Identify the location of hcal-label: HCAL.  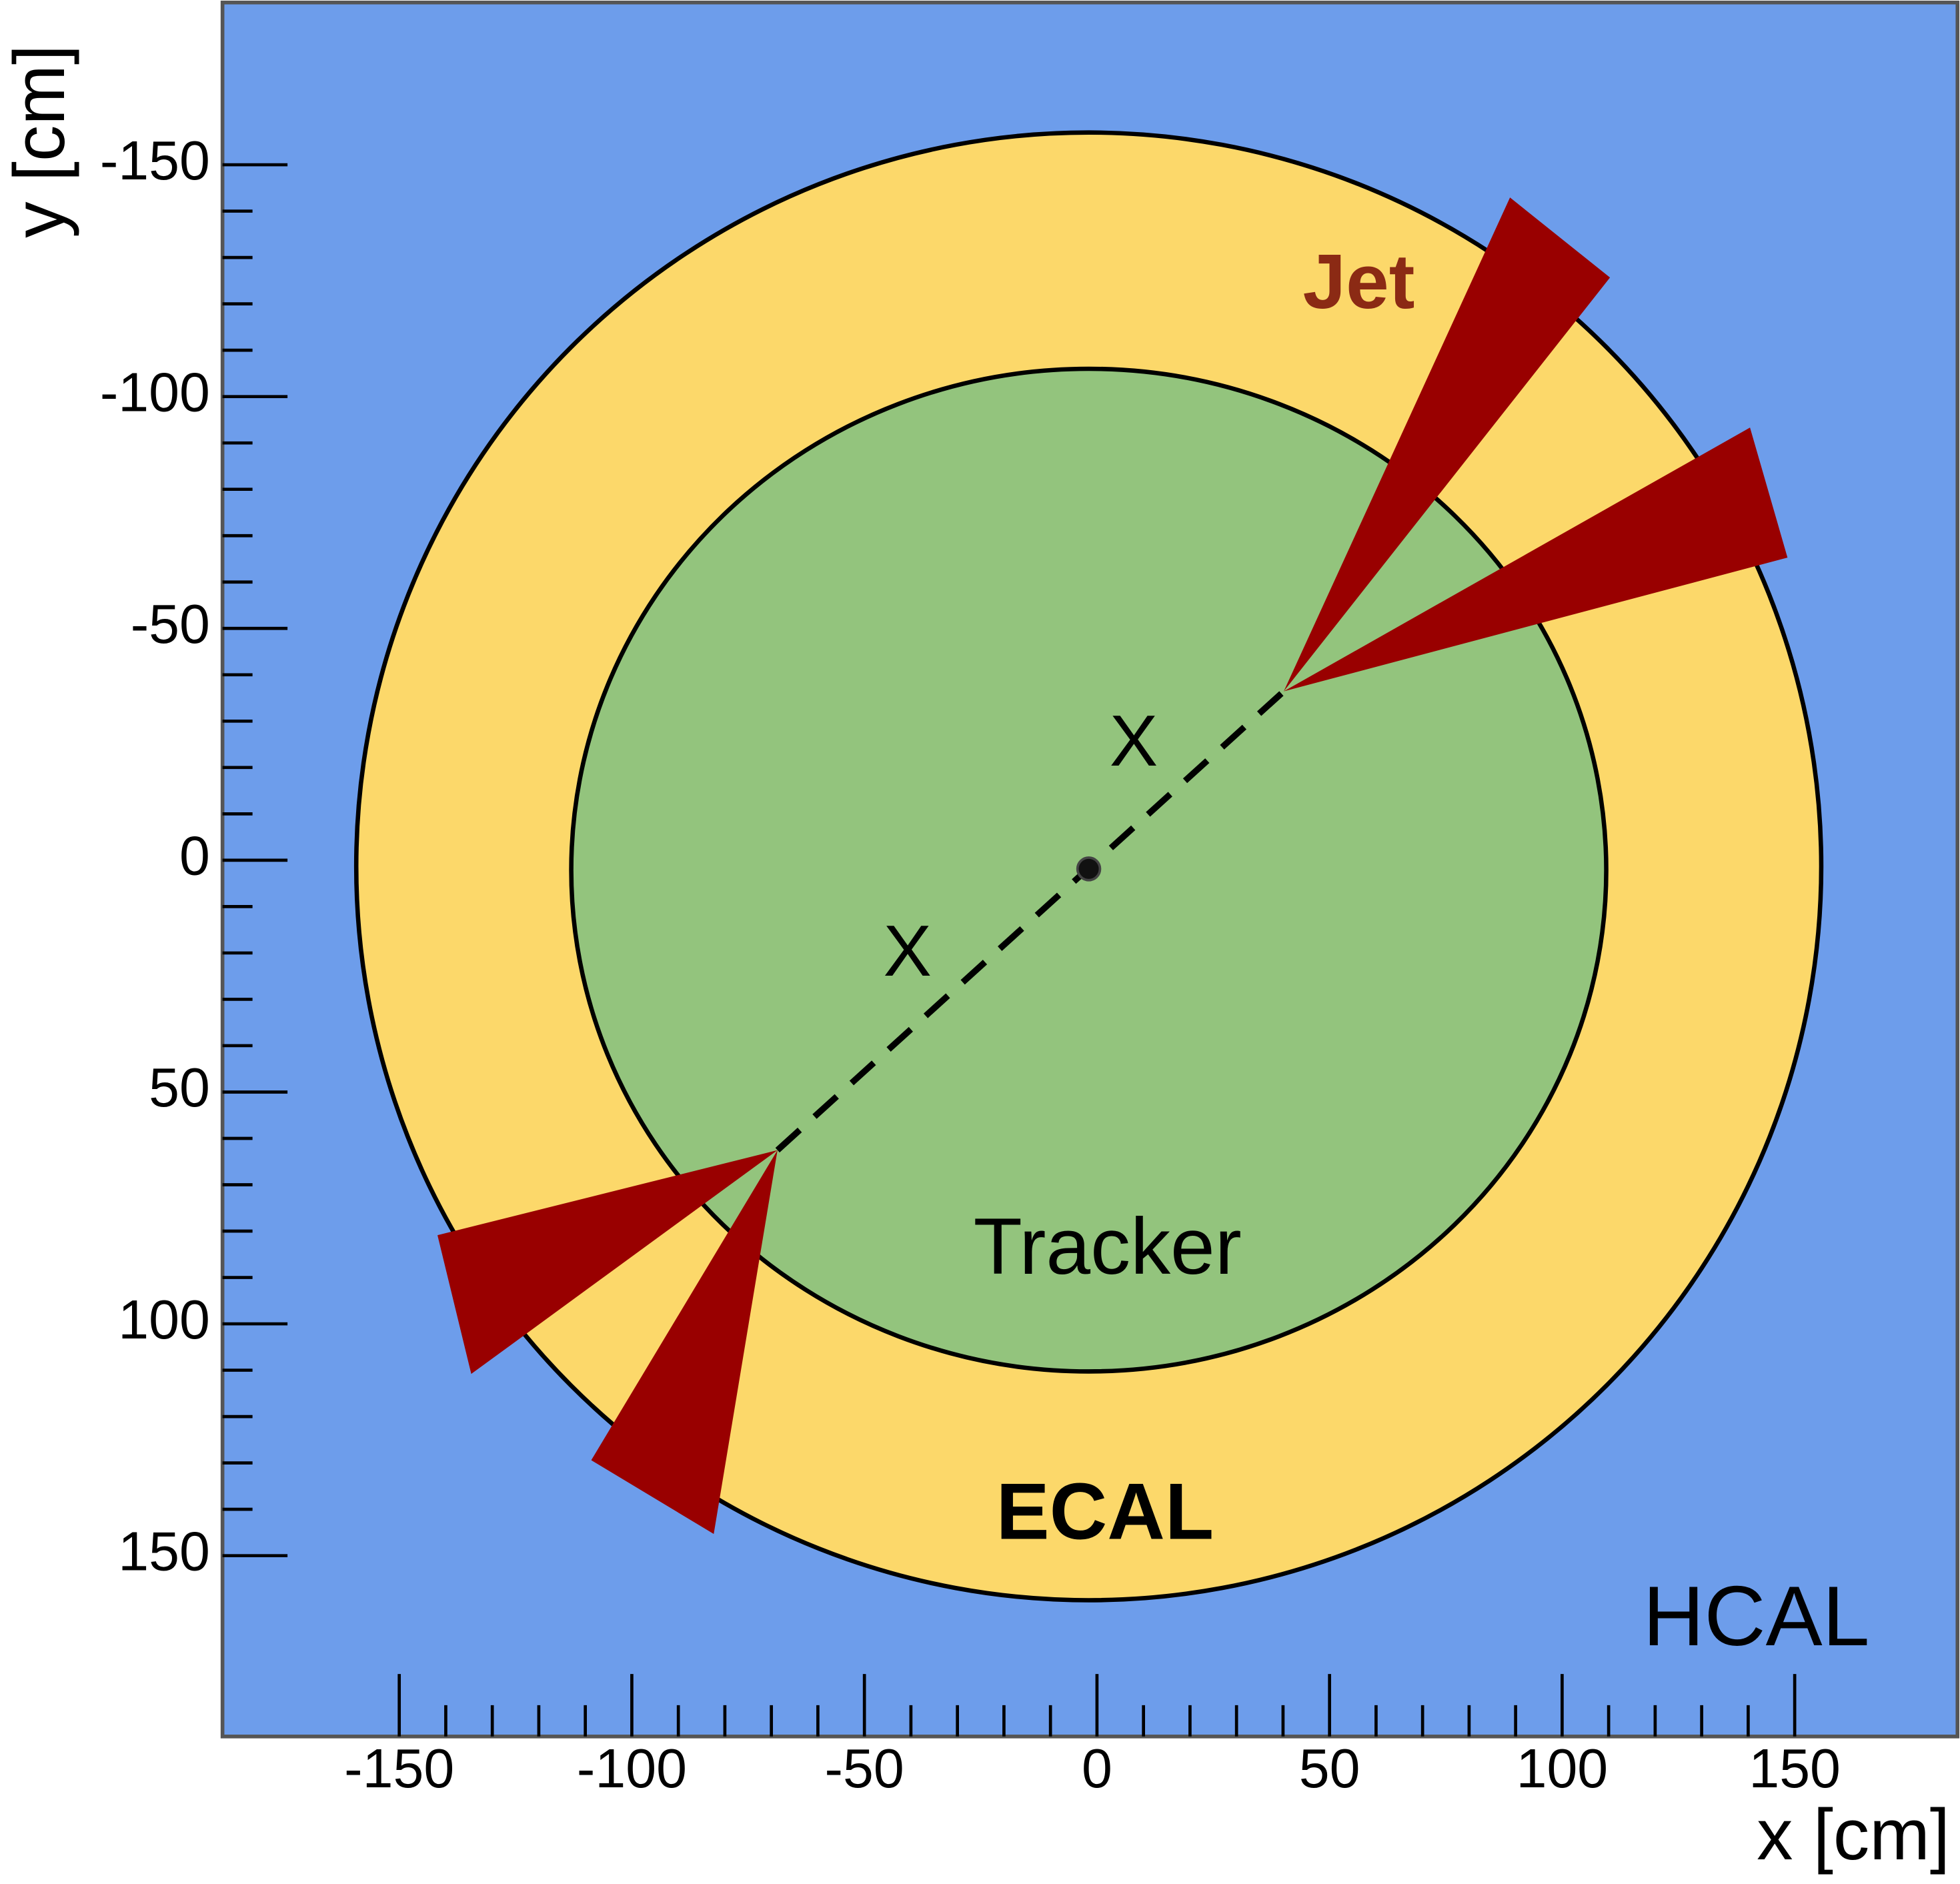
(1756, 1616).